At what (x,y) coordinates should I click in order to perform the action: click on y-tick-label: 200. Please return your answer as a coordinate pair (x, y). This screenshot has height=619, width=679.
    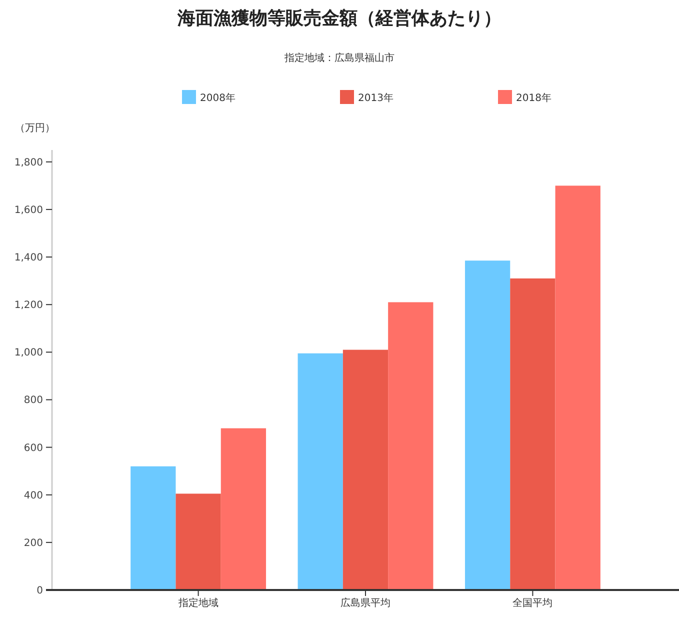
    Looking at the image, I should click on (33, 543).